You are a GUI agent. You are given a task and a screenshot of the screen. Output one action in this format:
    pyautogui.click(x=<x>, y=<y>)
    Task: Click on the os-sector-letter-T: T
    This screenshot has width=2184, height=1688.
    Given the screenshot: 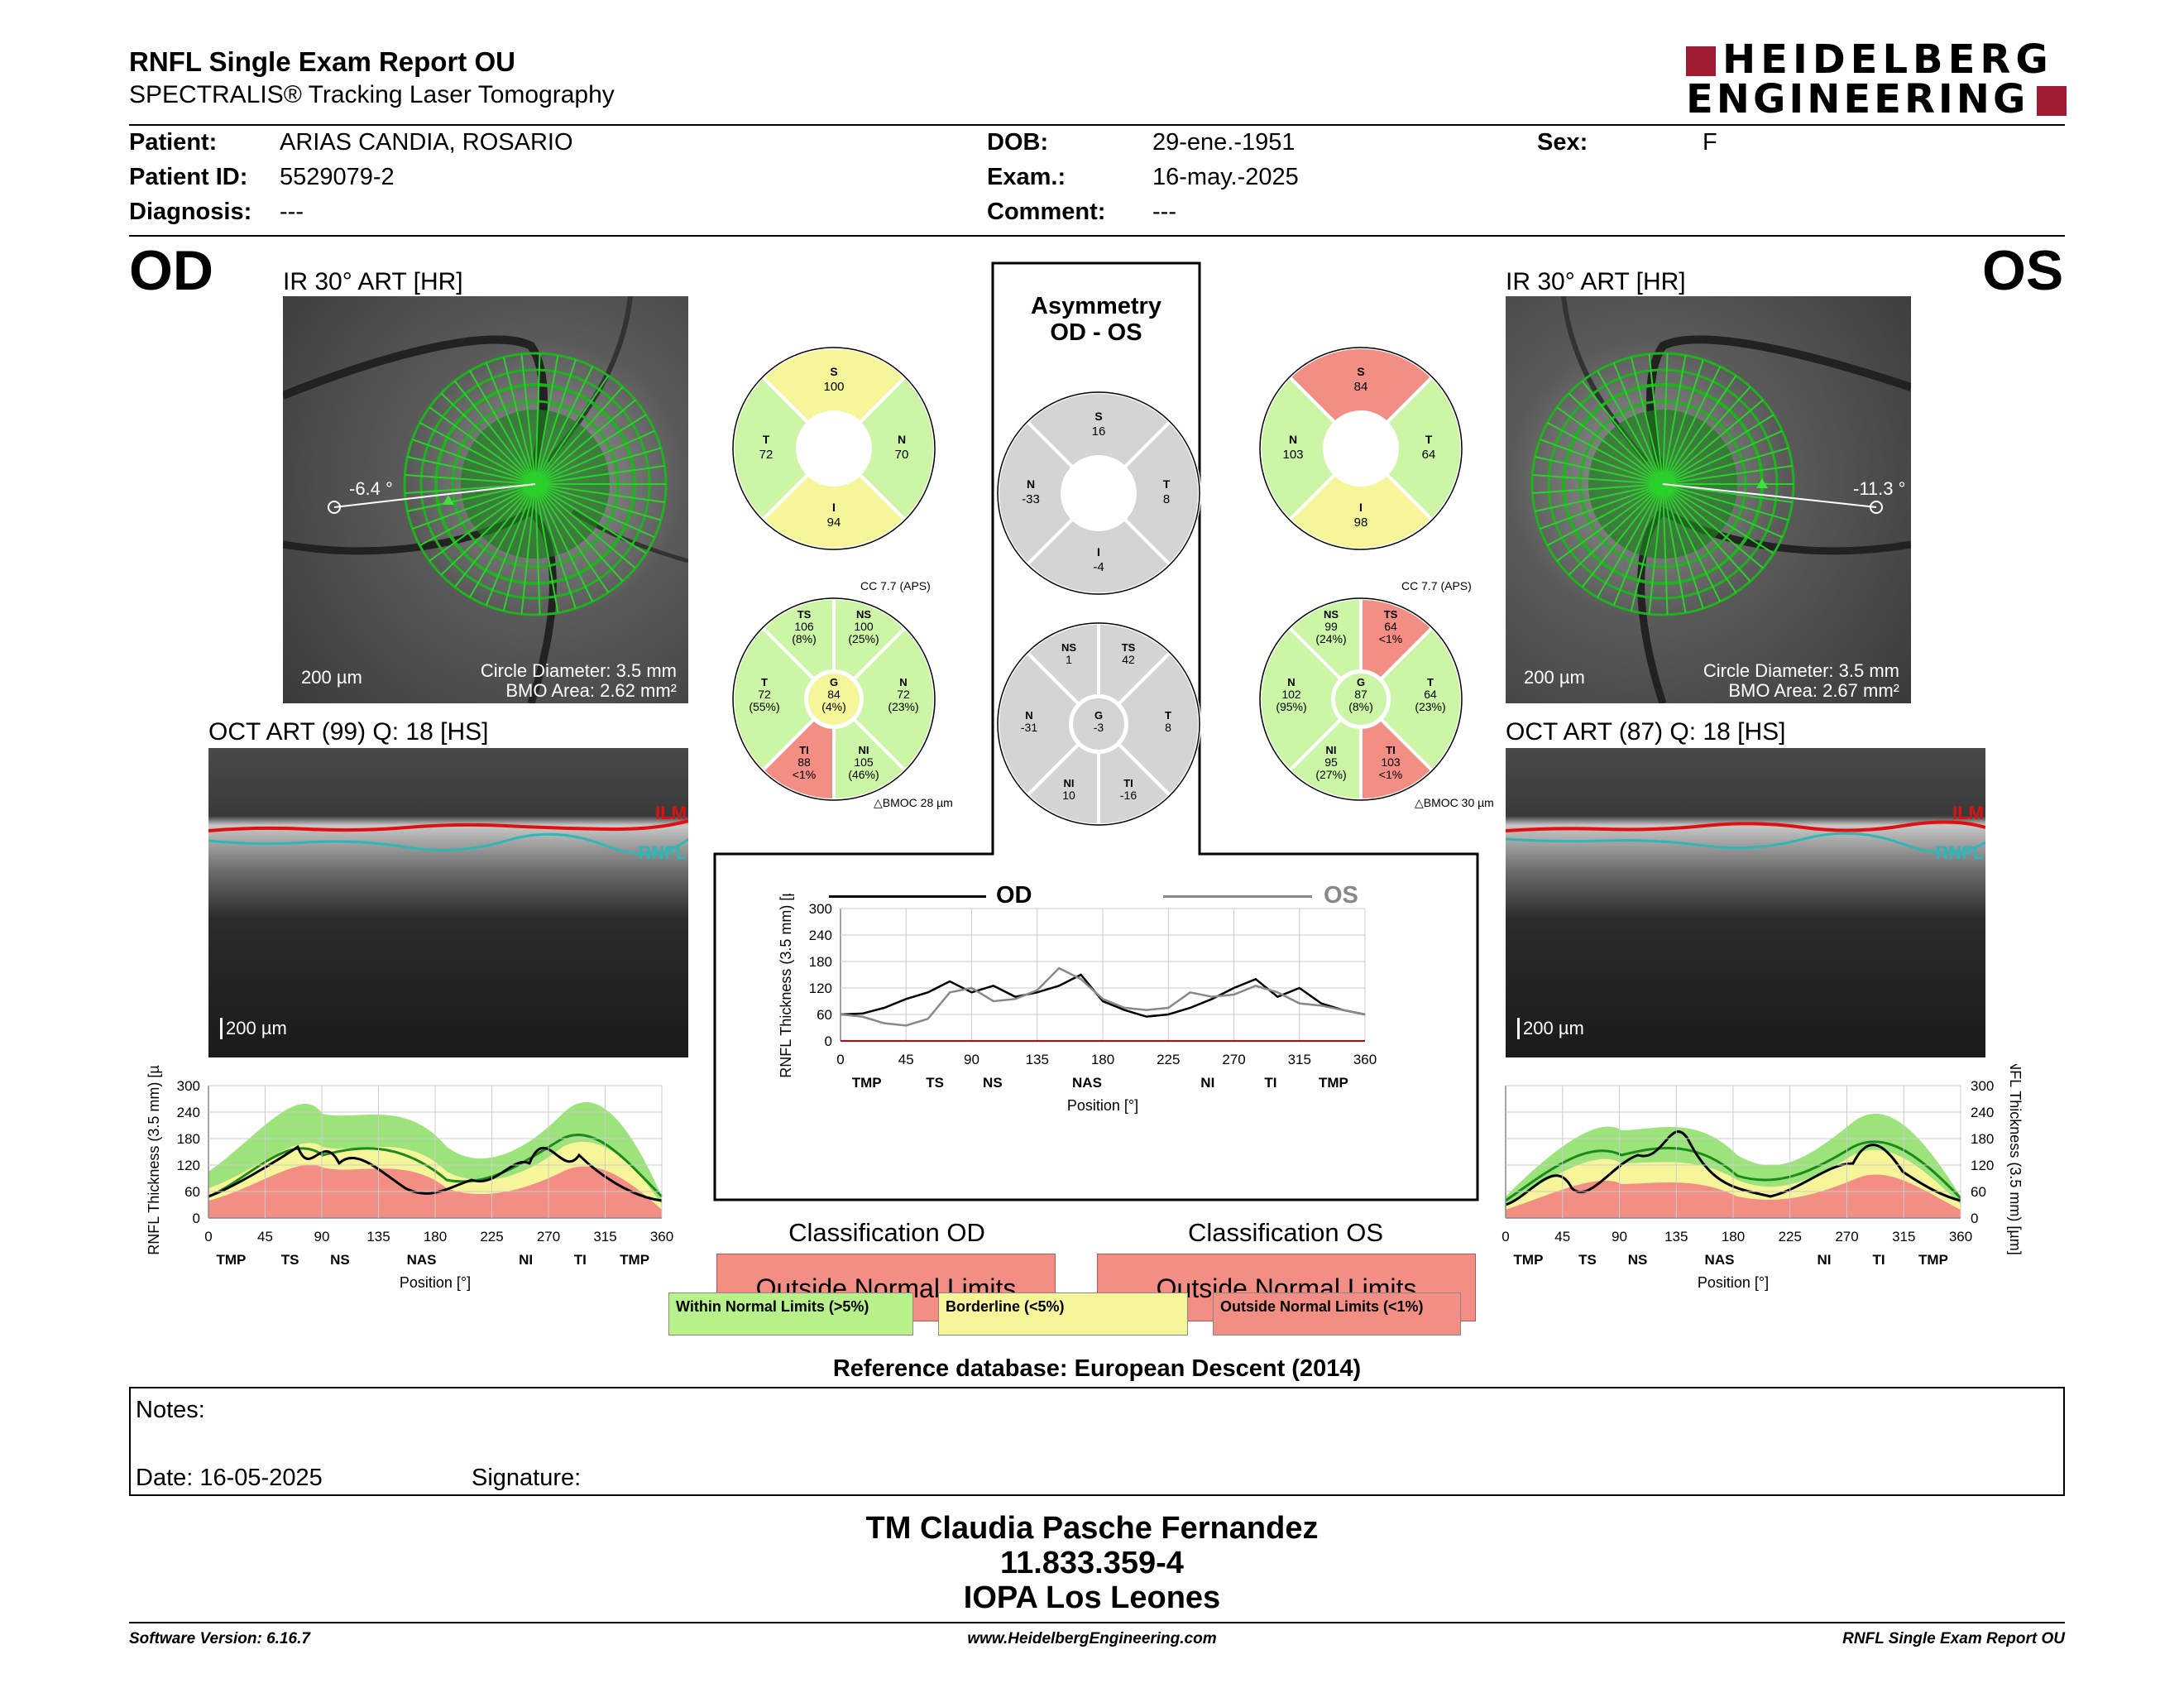 What is the action you would take?
    pyautogui.click(x=1430, y=682)
    